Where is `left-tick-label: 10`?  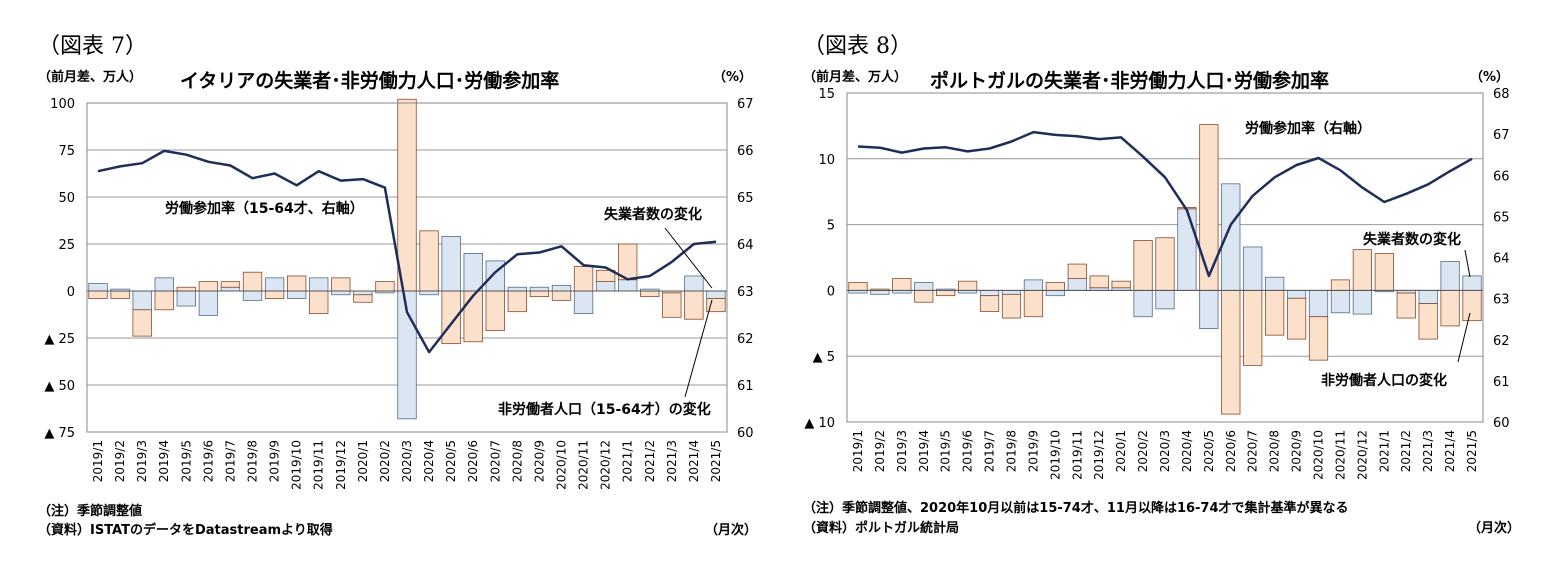
left-tick-label: 10 is located at coordinates (826, 160).